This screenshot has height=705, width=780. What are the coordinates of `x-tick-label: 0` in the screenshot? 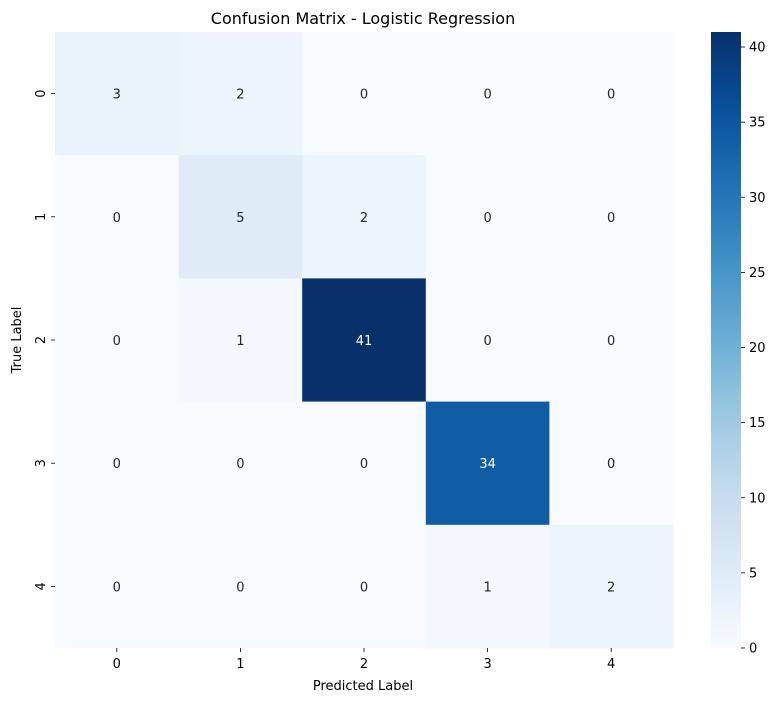 It's located at (117, 664).